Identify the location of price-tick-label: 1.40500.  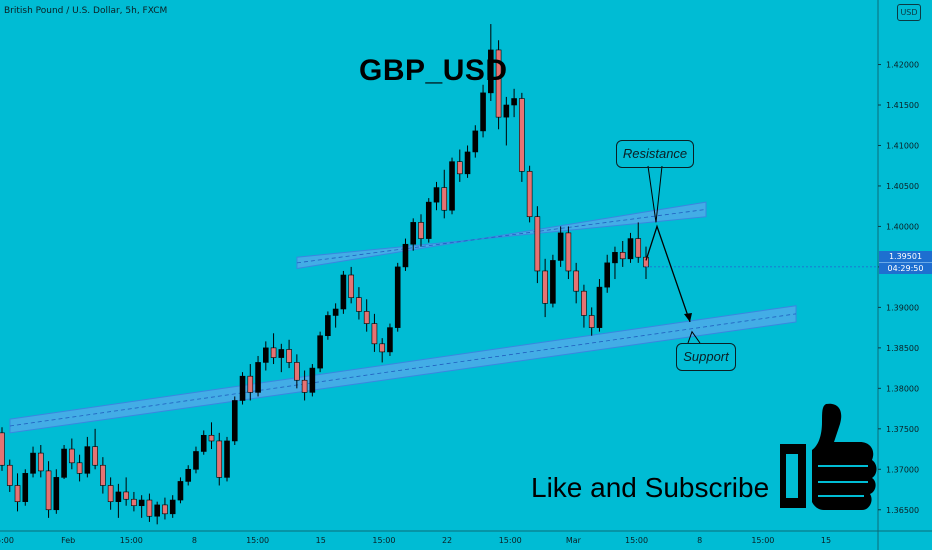
(902, 186).